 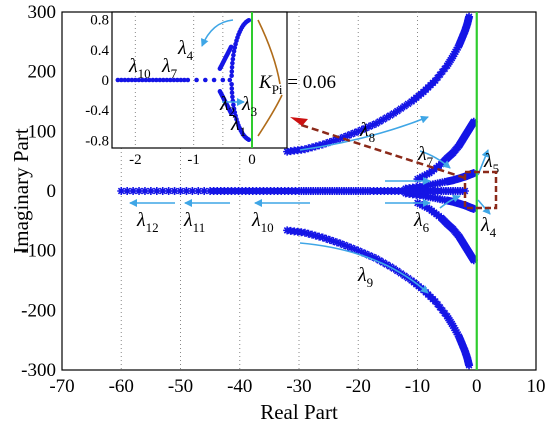 What do you see at coordinates (97, 111) in the screenshot?
I see `inset-y-tick-label: -0.4` at bounding box center [97, 111].